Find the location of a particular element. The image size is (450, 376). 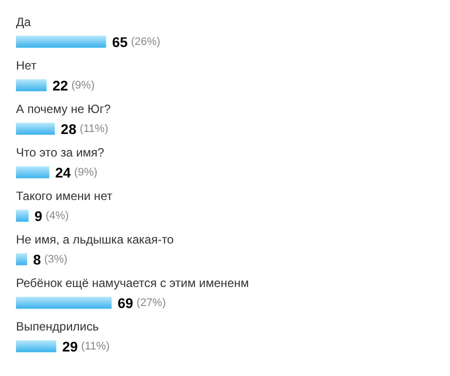

y-tick-label: А почему не Юг? is located at coordinates (64, 109).